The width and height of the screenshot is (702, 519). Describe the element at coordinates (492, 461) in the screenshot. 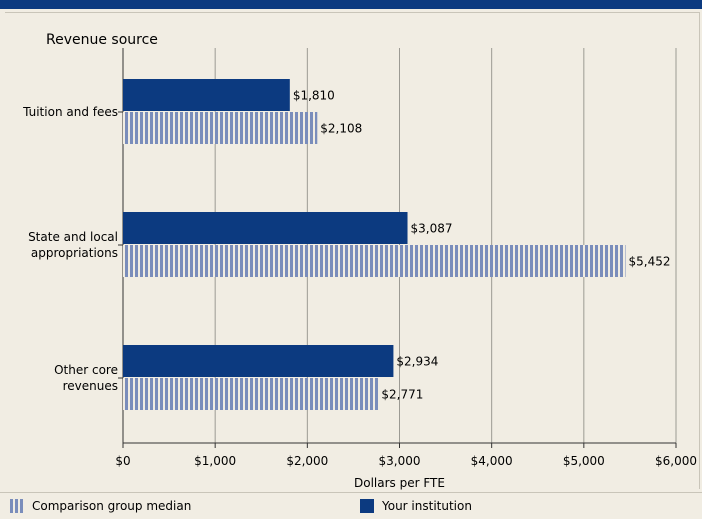

I see `x-tick-label: $4,000` at that location.